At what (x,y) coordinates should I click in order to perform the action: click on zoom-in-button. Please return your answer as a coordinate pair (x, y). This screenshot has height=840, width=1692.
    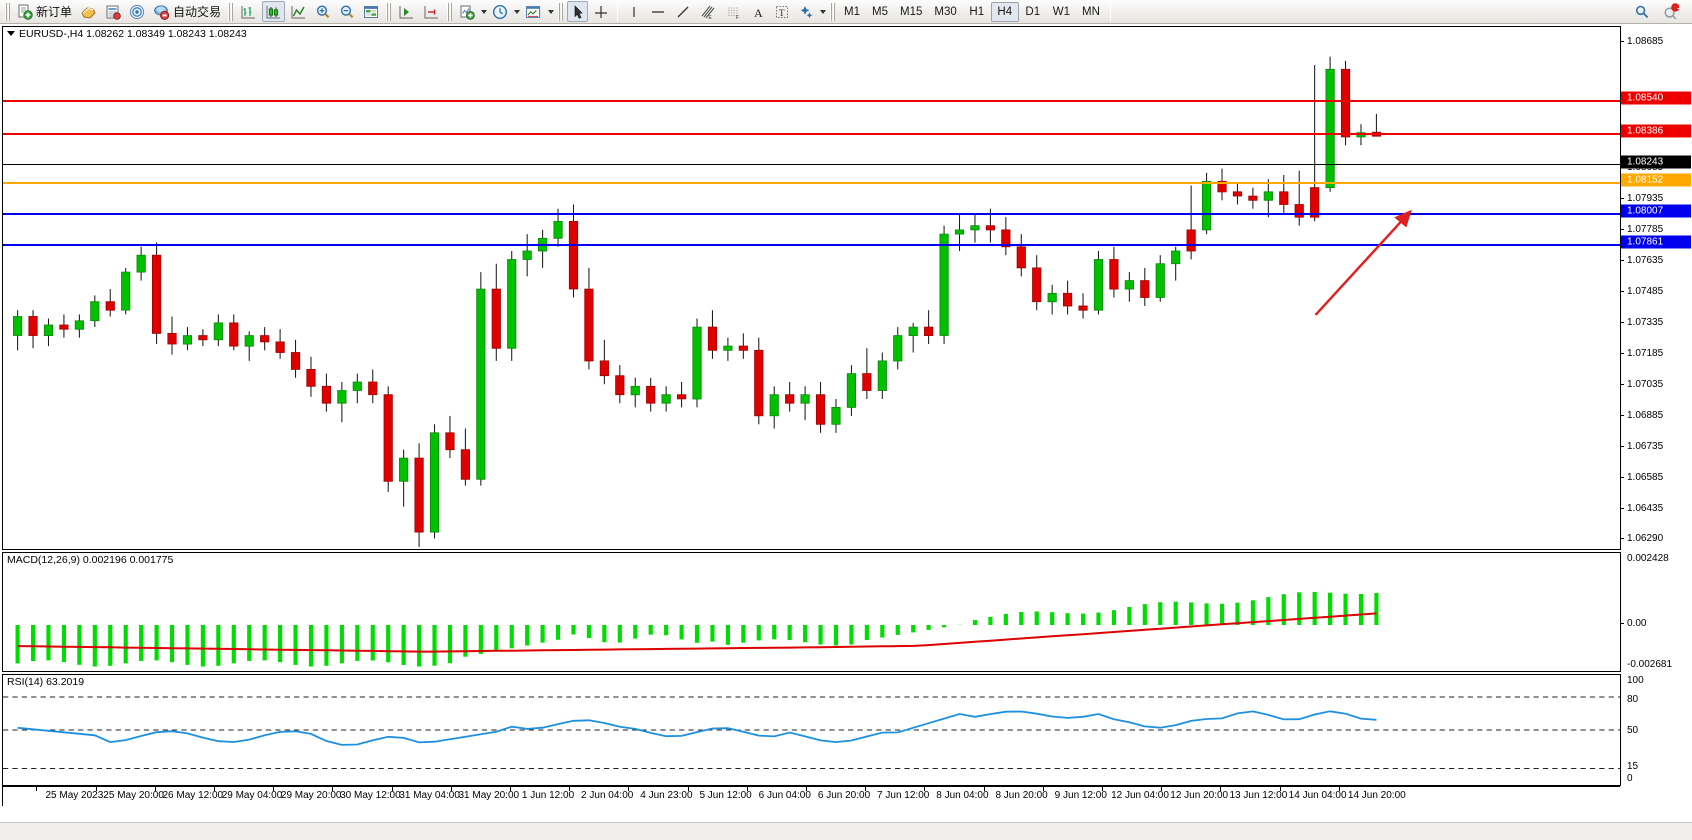
    Looking at the image, I should click on (323, 11).